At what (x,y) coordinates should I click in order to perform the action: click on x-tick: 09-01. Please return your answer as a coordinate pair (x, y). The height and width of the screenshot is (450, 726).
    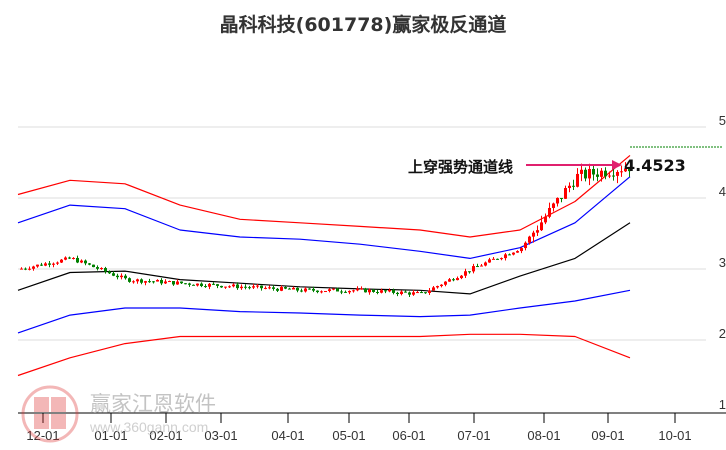
    Looking at the image, I should click on (608, 435).